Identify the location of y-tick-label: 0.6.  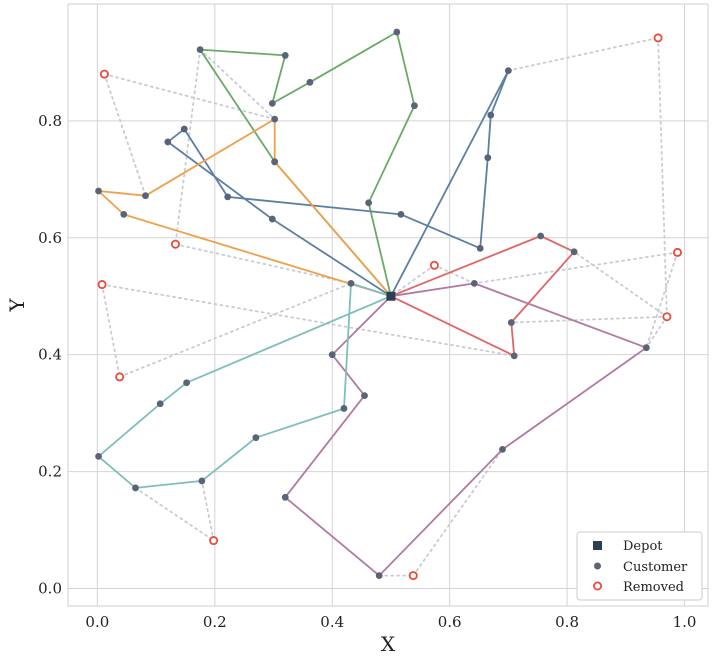
(50, 238).